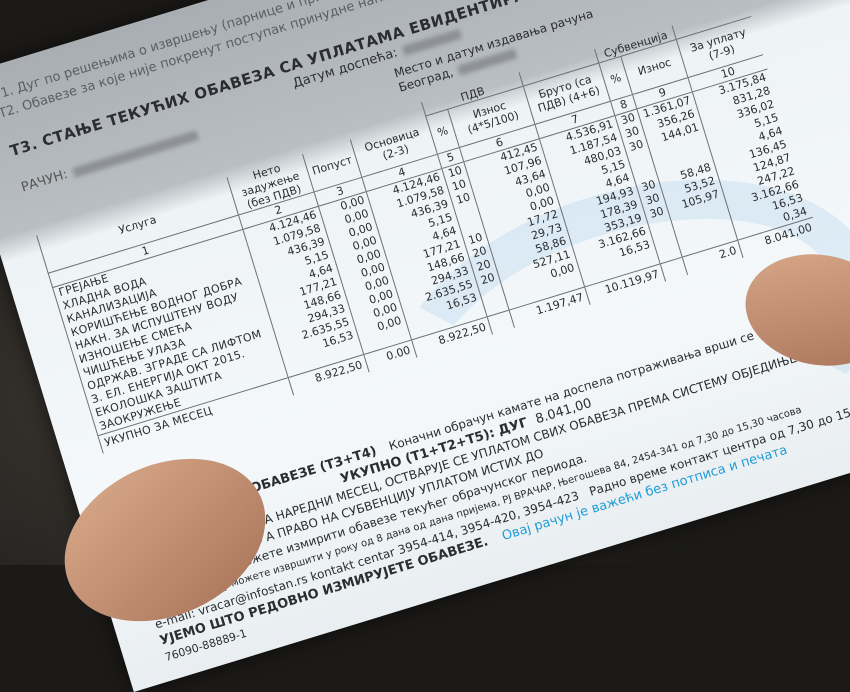  What do you see at coordinates (135, 153) in the screenshot?
I see `redacted-number` at bounding box center [135, 153].